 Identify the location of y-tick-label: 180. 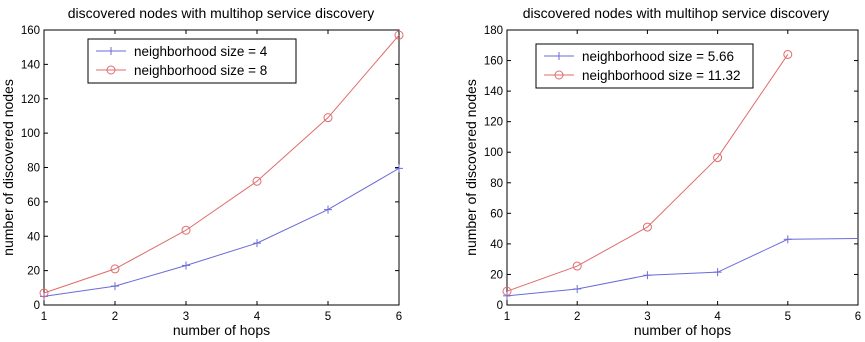
(493, 31).